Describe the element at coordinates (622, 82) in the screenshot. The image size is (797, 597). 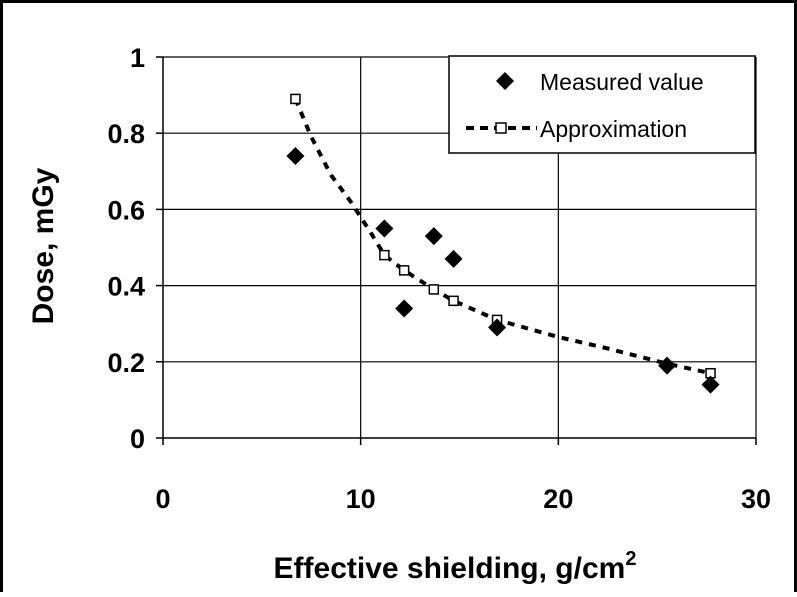
I see `legend-label-measured: Measured value` at that location.